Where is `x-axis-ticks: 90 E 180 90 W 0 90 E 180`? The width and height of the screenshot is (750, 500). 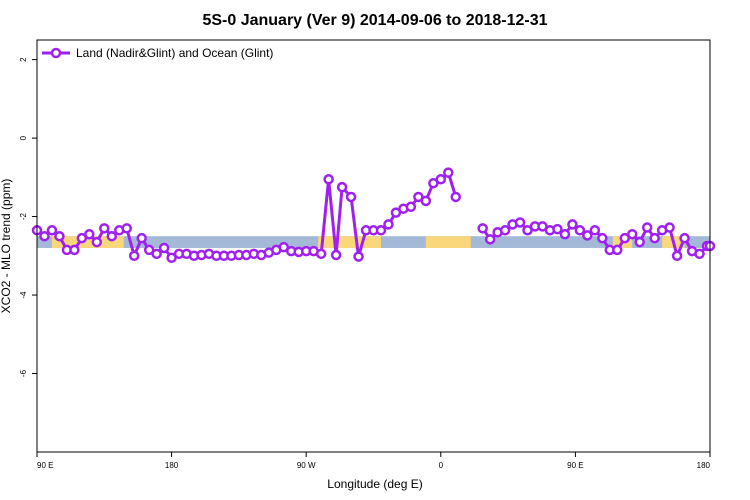
x-axis-ticks: 90 E 180 90 W 0 90 E 180 is located at coordinates (373, 461).